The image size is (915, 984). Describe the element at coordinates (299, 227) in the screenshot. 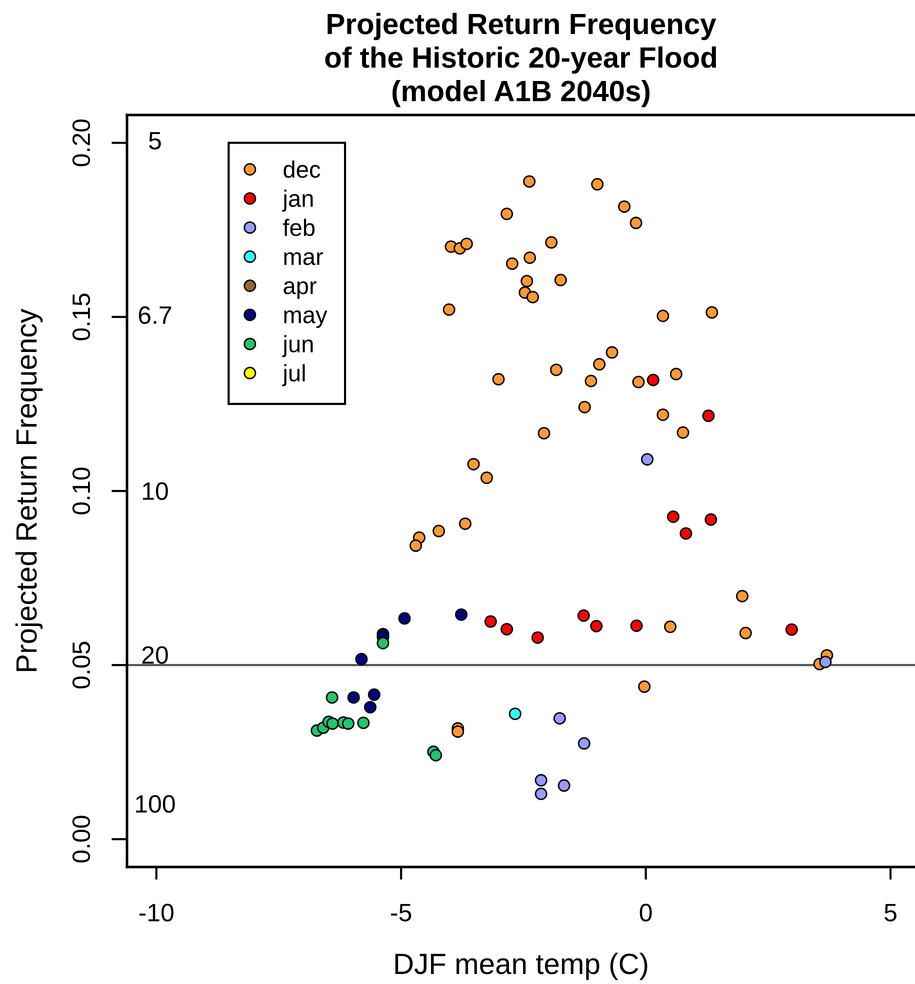

I see `legend-label: feb` at that location.